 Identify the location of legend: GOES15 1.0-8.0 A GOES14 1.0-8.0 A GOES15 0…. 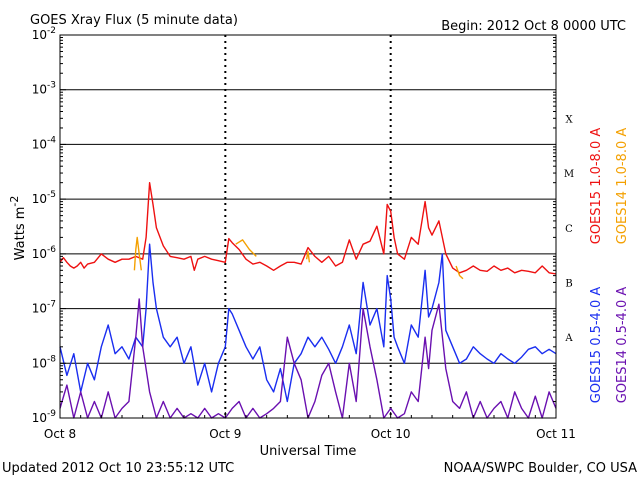
(609, 266).